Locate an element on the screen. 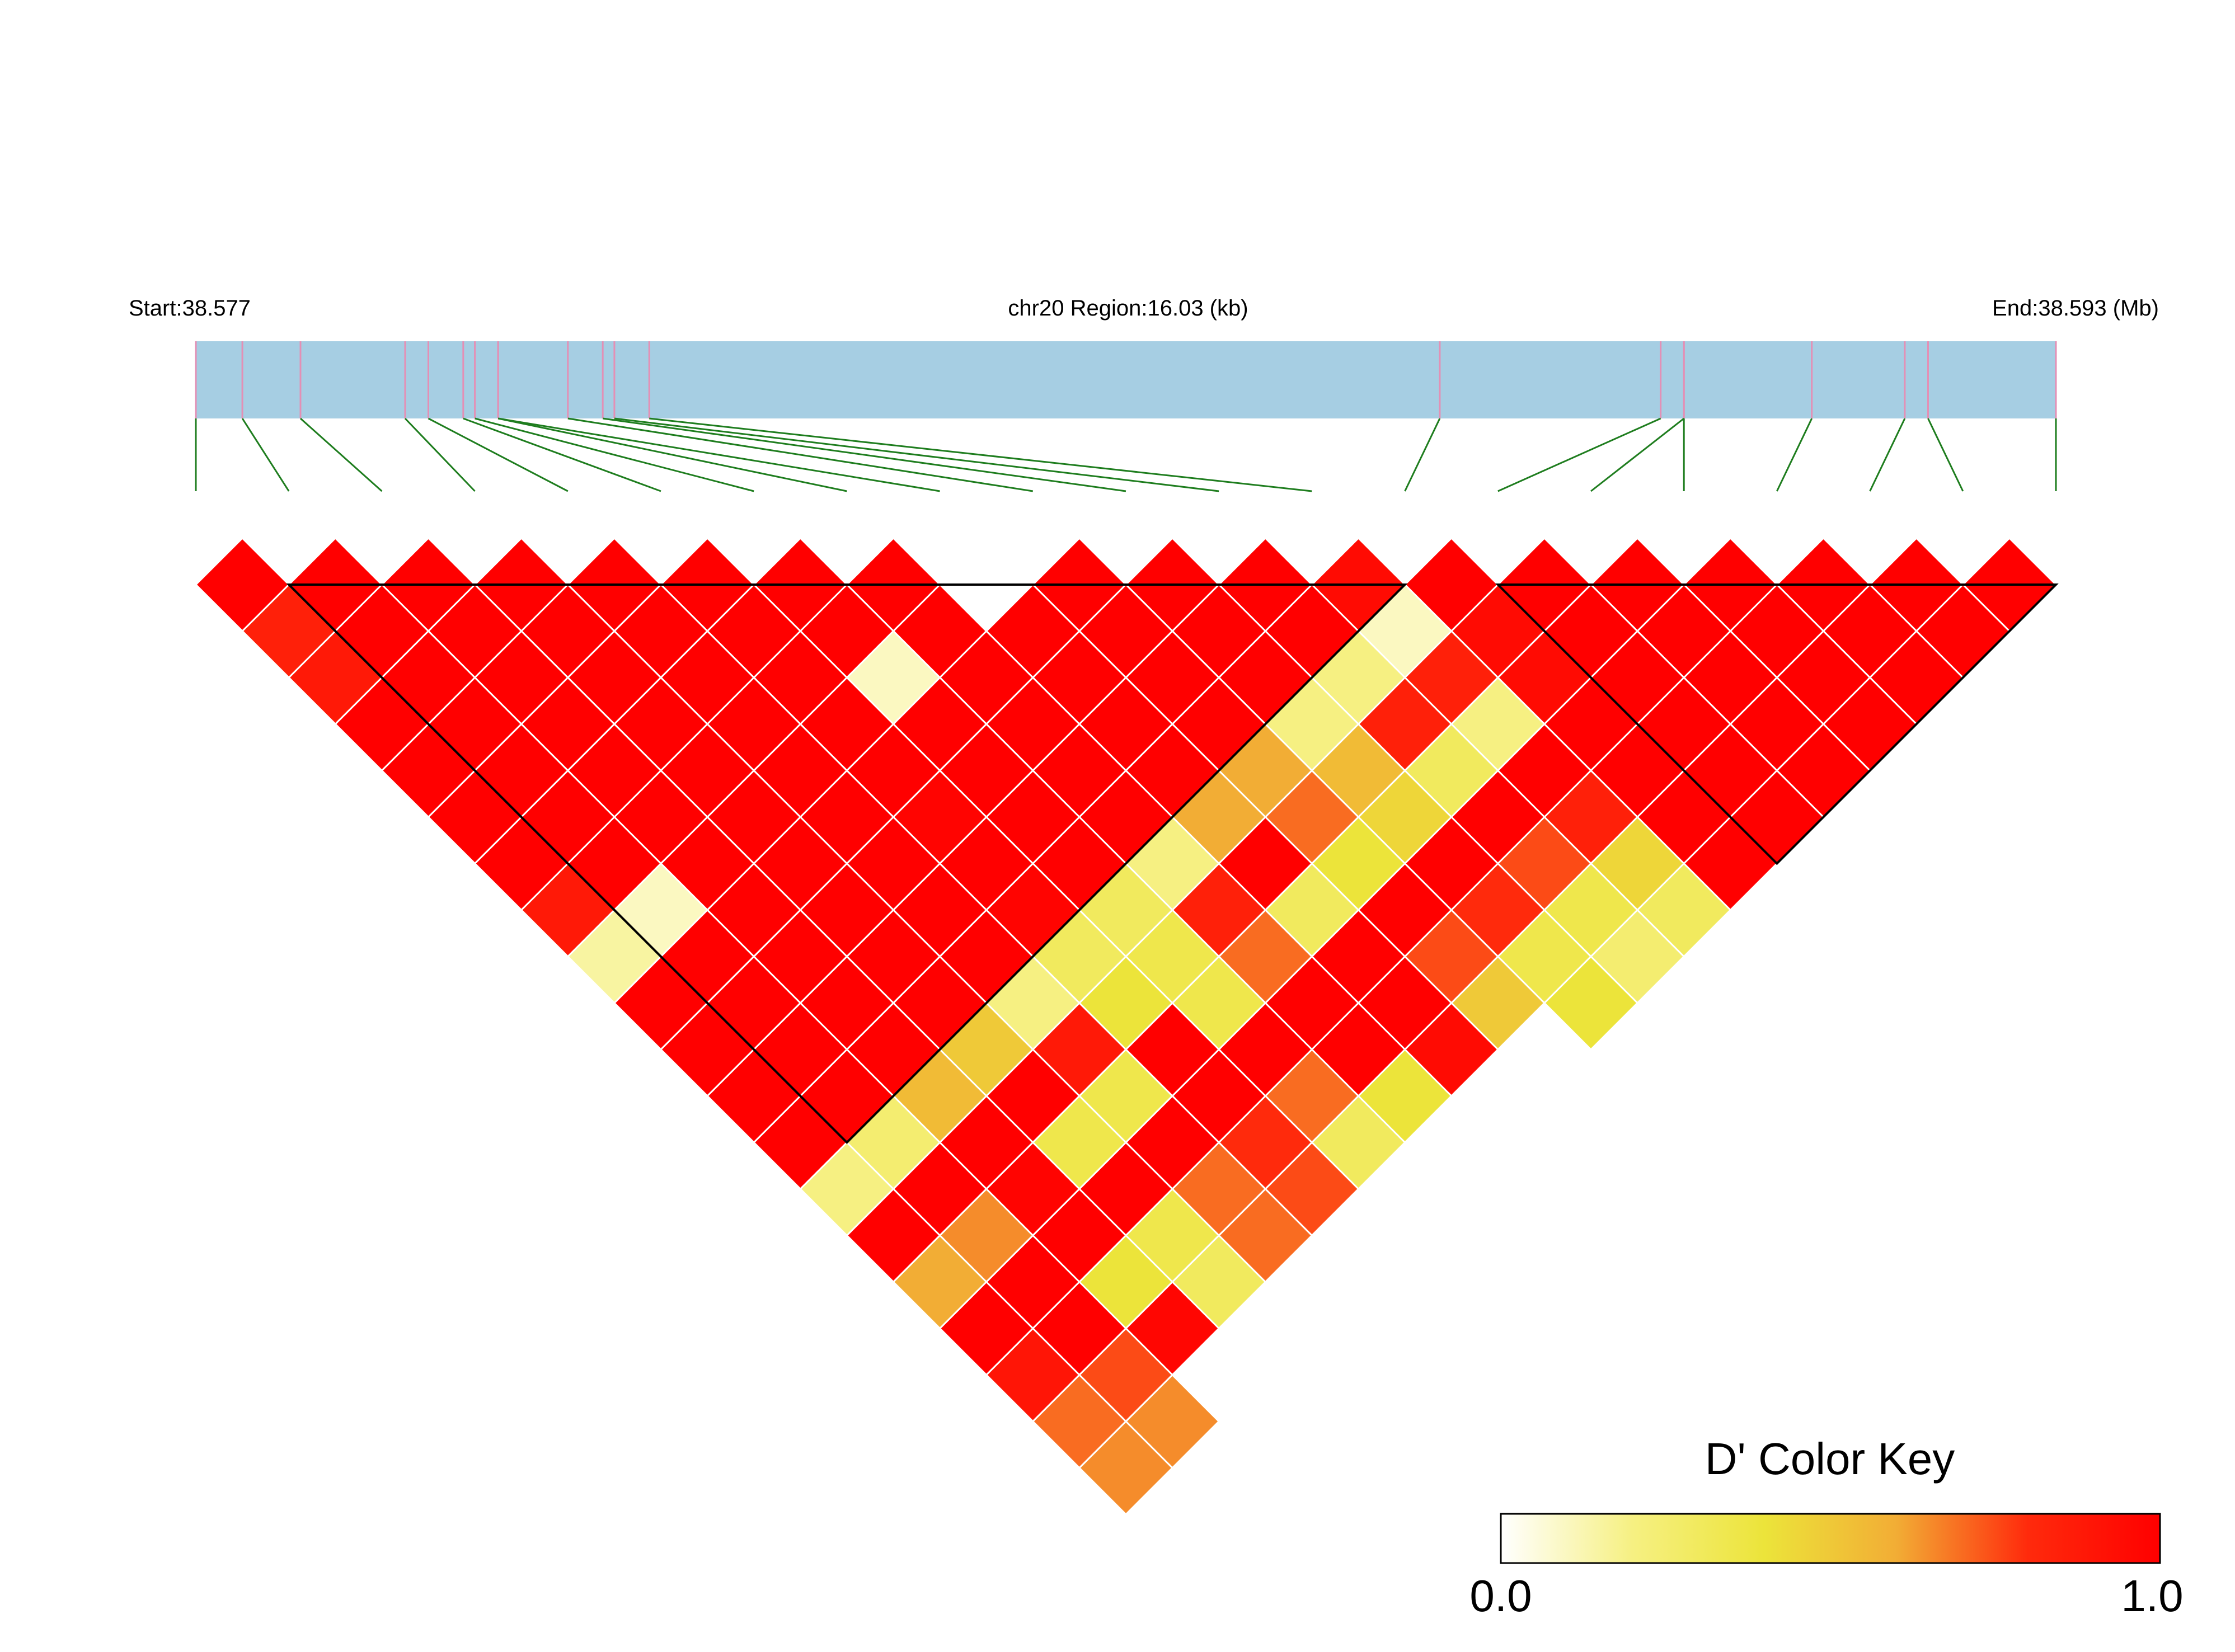 The image size is (2235, 1652). region-bar is located at coordinates (1126, 379).